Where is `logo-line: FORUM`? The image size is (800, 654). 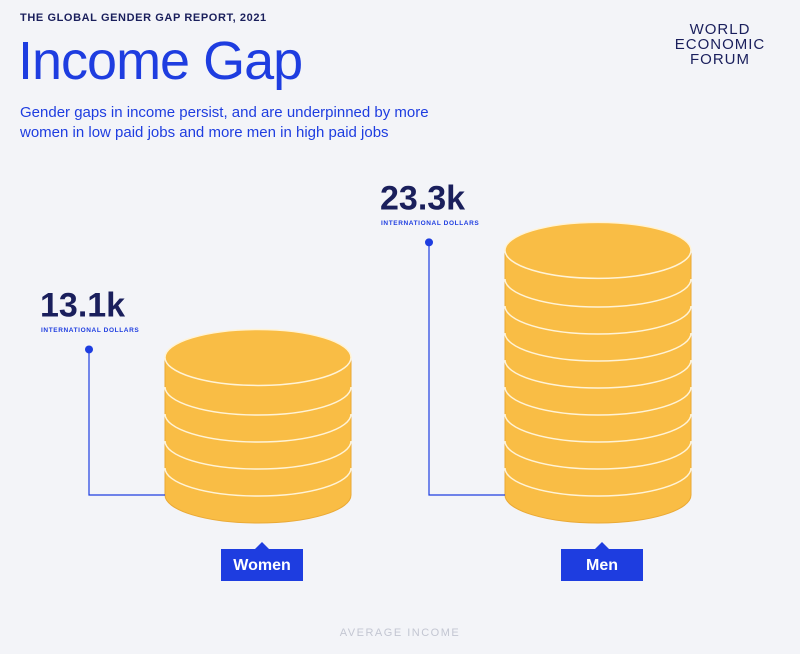 logo-line: FORUM is located at coordinates (720, 59).